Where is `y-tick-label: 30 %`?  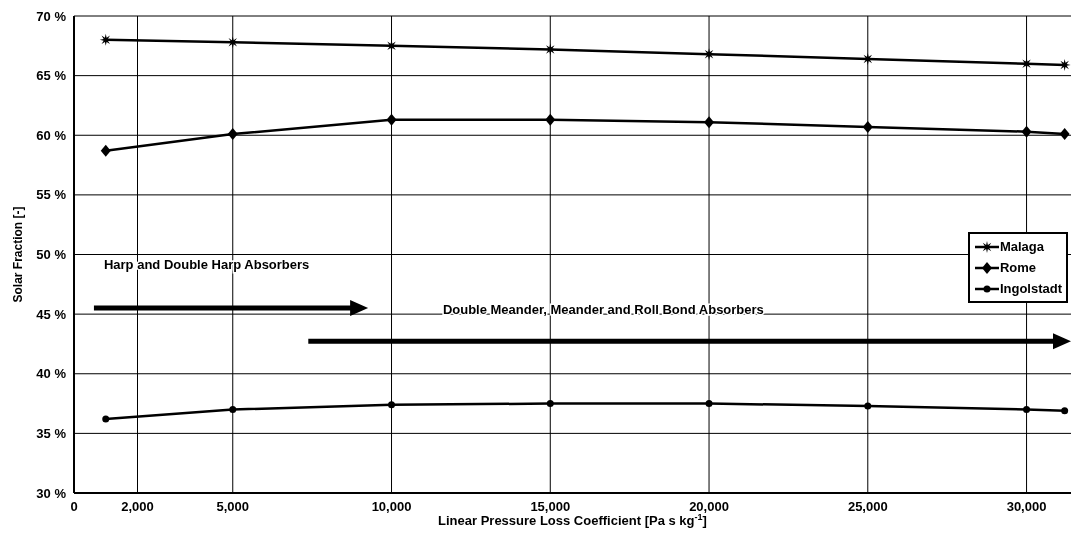
y-tick-label: 30 % is located at coordinates (51, 493).